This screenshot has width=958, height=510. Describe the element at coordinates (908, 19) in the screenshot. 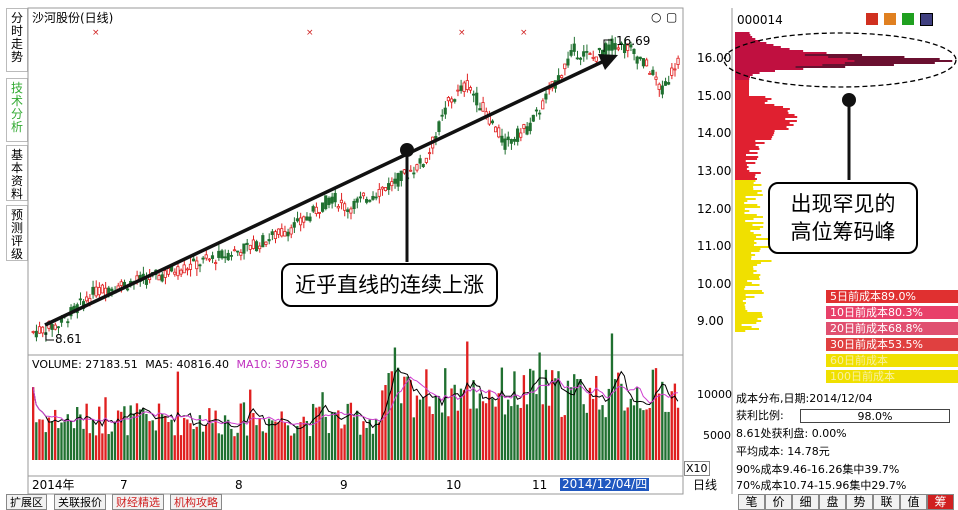

I see `flag-icon-green` at that location.